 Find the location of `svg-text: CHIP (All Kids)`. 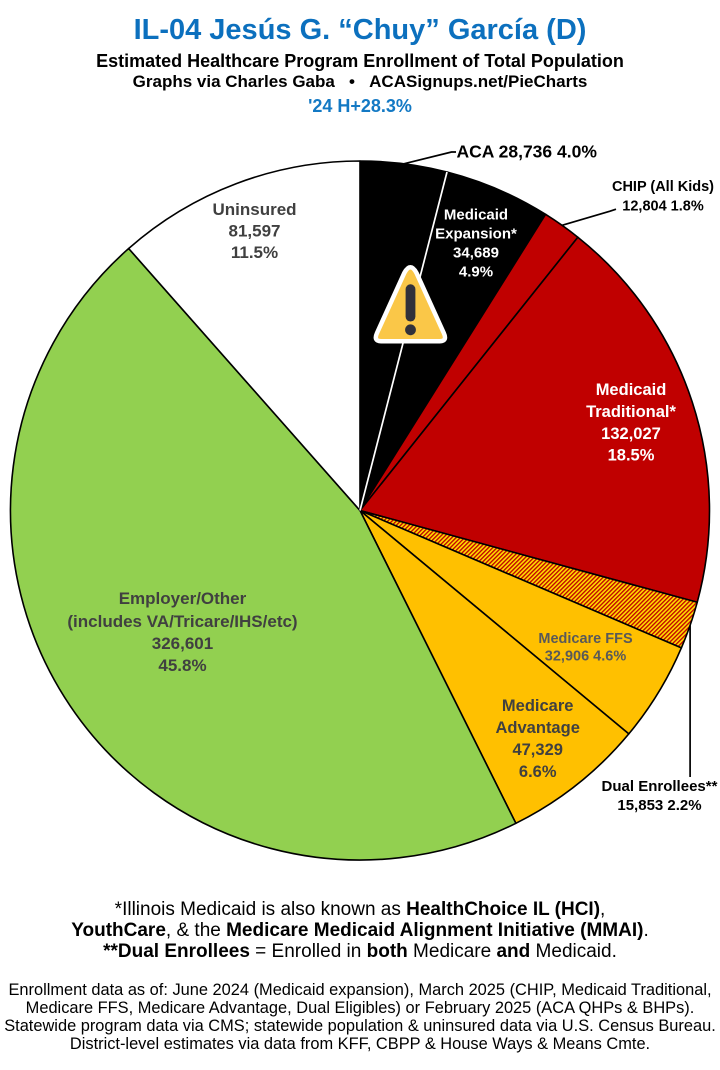

svg-text: CHIP (All Kids) is located at coordinates (663, 187).